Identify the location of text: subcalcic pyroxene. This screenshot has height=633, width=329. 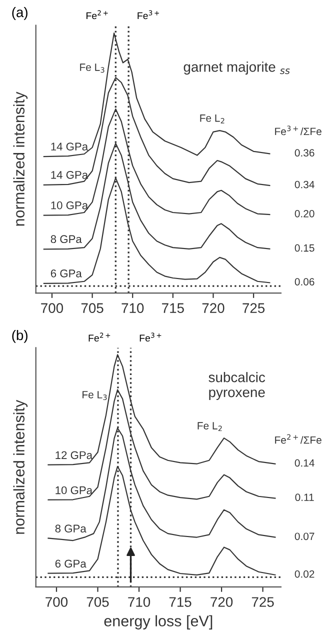
(237, 386).